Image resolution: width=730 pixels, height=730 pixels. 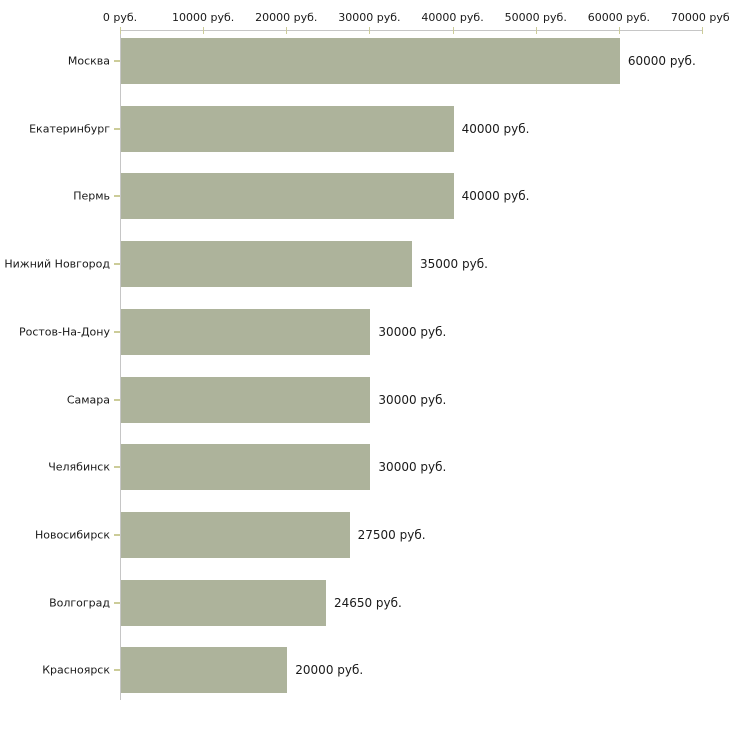 I want to click on x-tick-label: 20000 руб., so click(x=286, y=17).